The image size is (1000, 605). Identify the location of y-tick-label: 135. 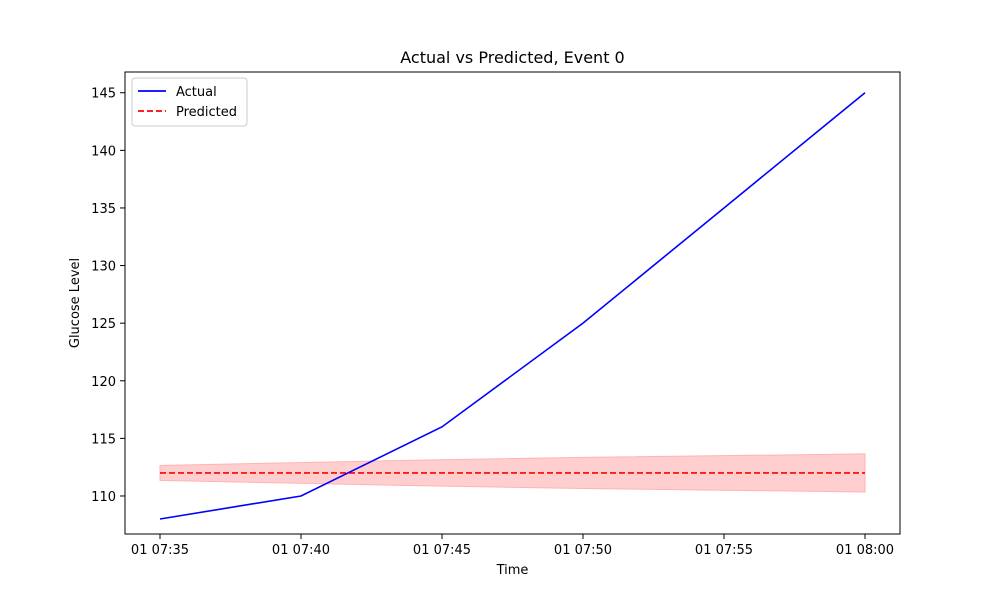
(103, 209).